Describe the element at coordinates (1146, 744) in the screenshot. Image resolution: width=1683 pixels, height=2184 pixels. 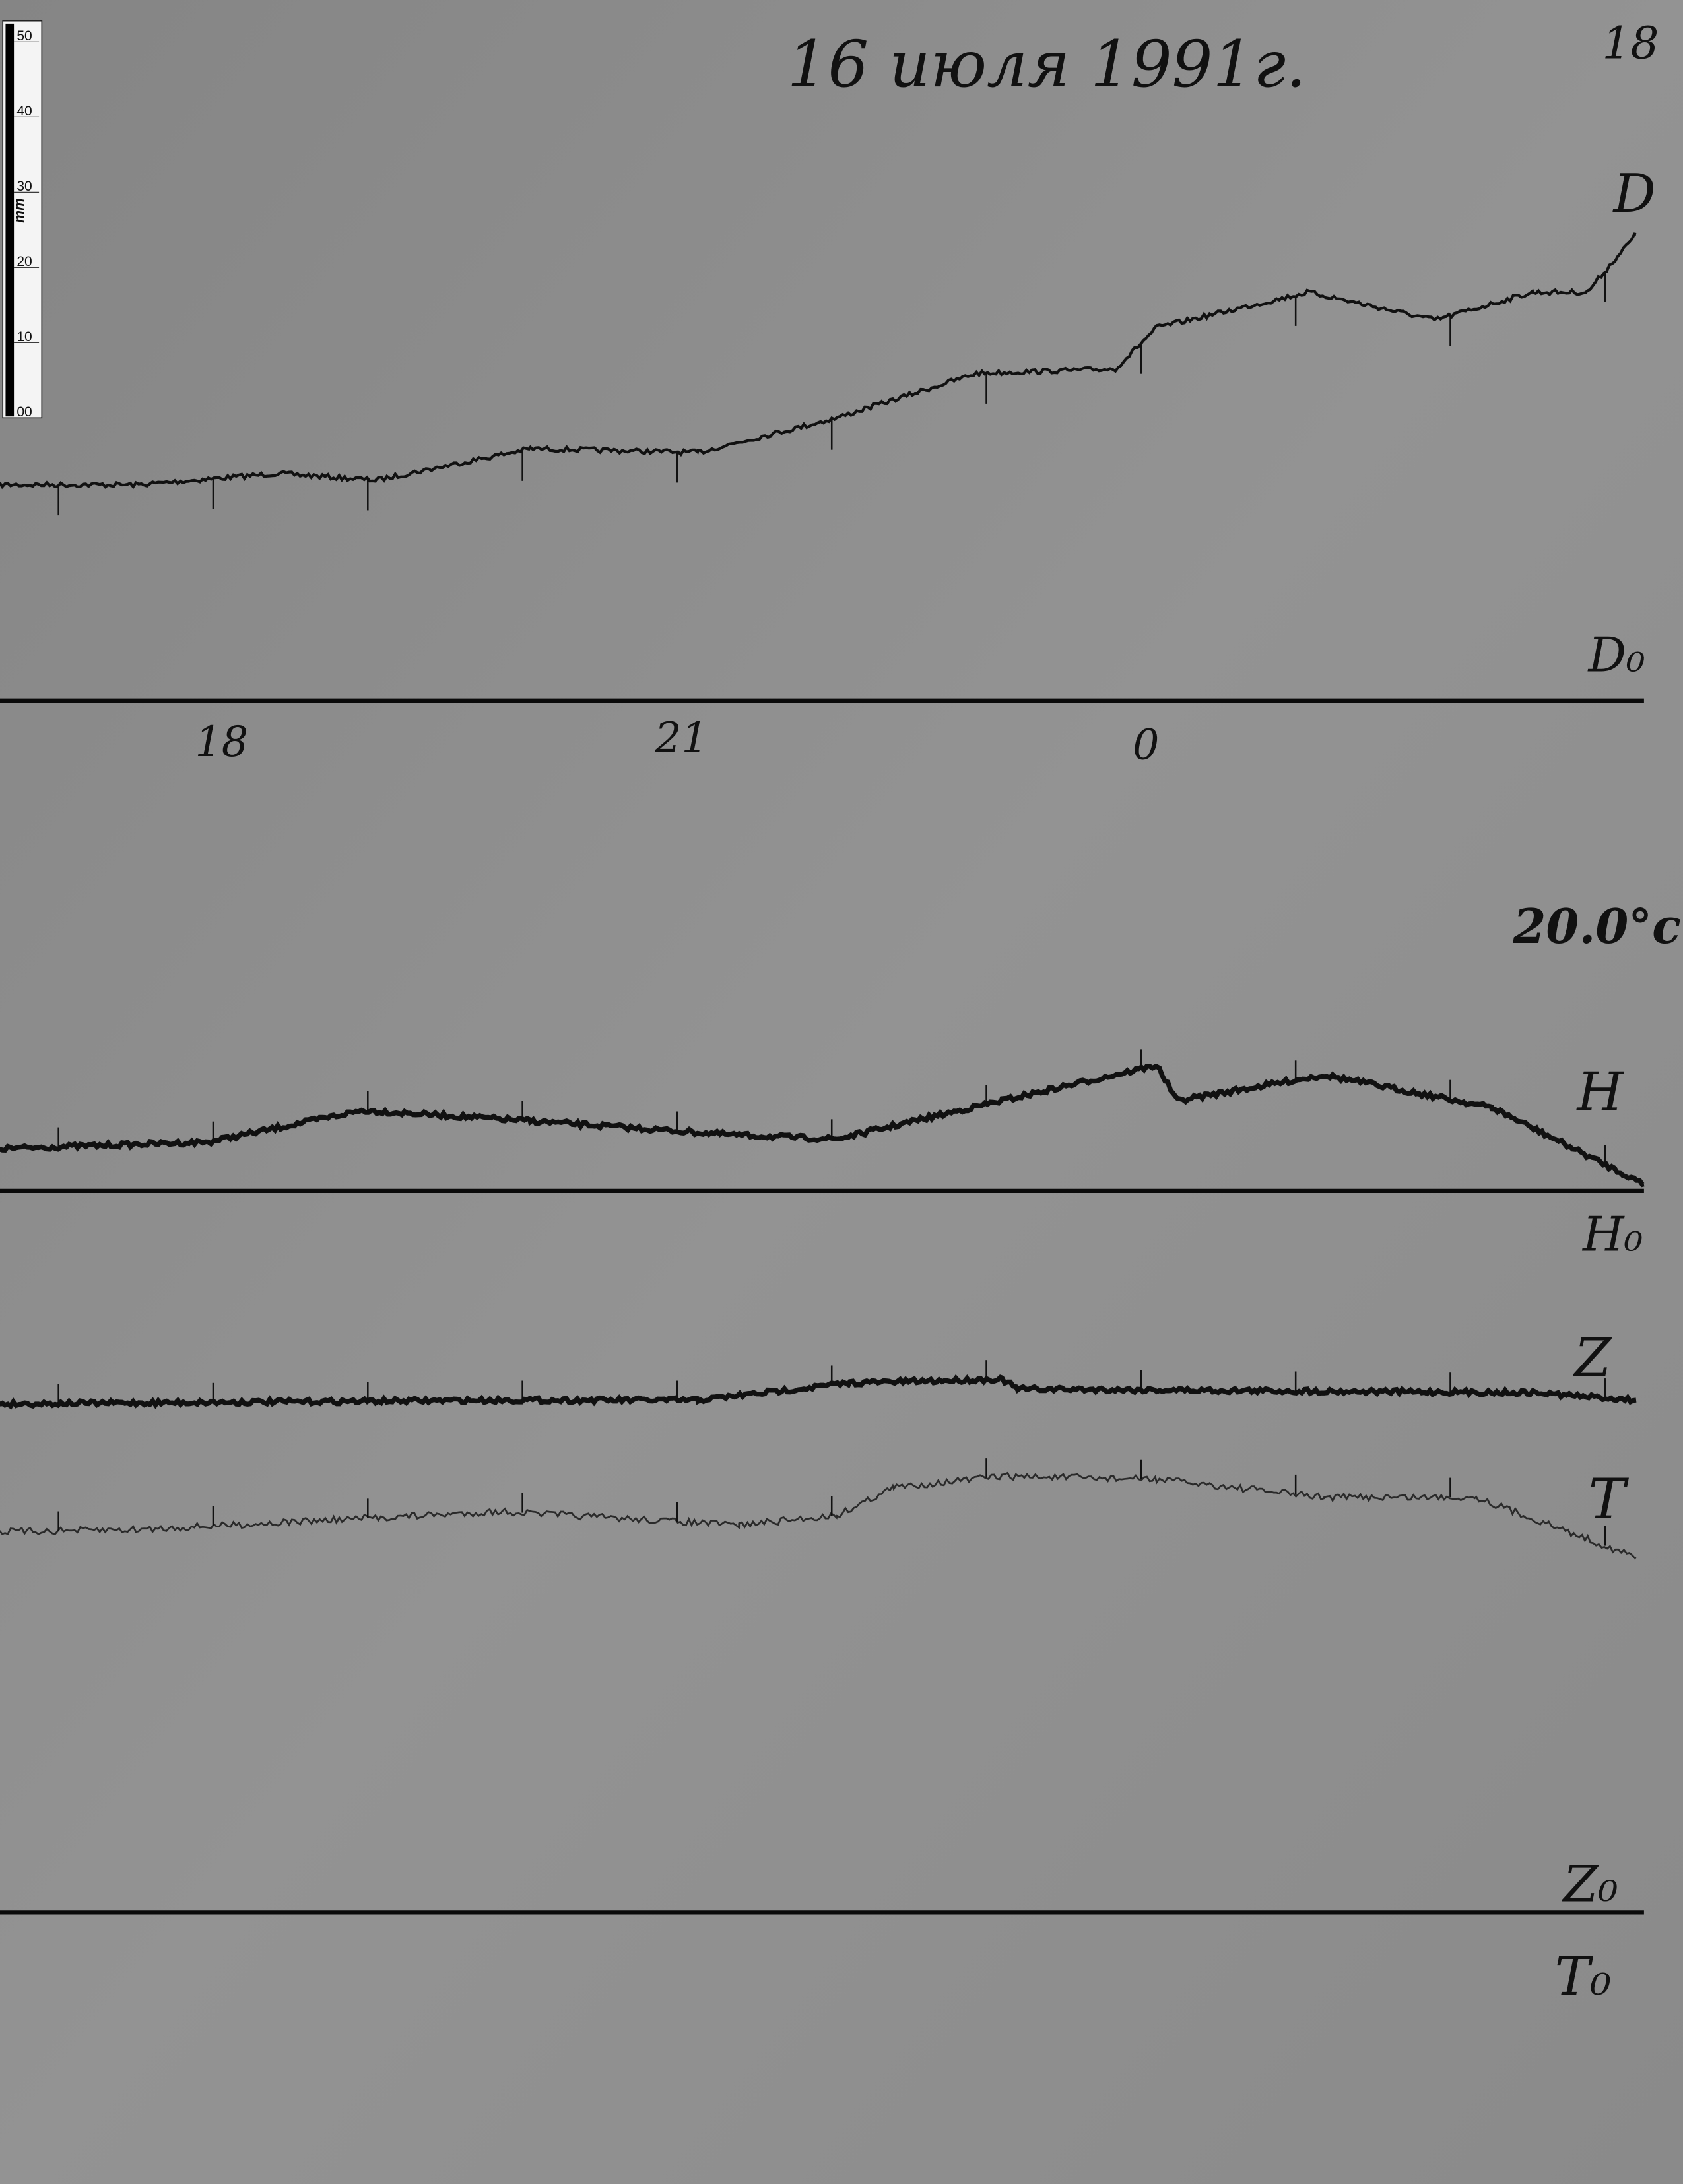
I see `x-tick-label: 0` at that location.